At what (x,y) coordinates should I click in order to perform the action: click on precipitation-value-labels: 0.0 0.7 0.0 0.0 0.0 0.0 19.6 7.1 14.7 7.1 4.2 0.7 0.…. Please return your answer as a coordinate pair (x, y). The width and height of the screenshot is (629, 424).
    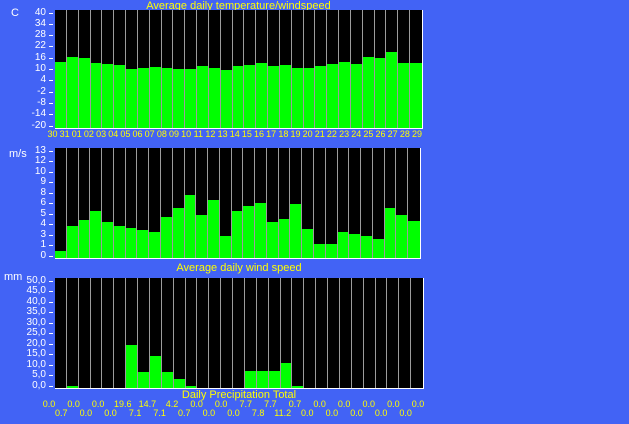
    Looking at the image, I should click on (314, 410).